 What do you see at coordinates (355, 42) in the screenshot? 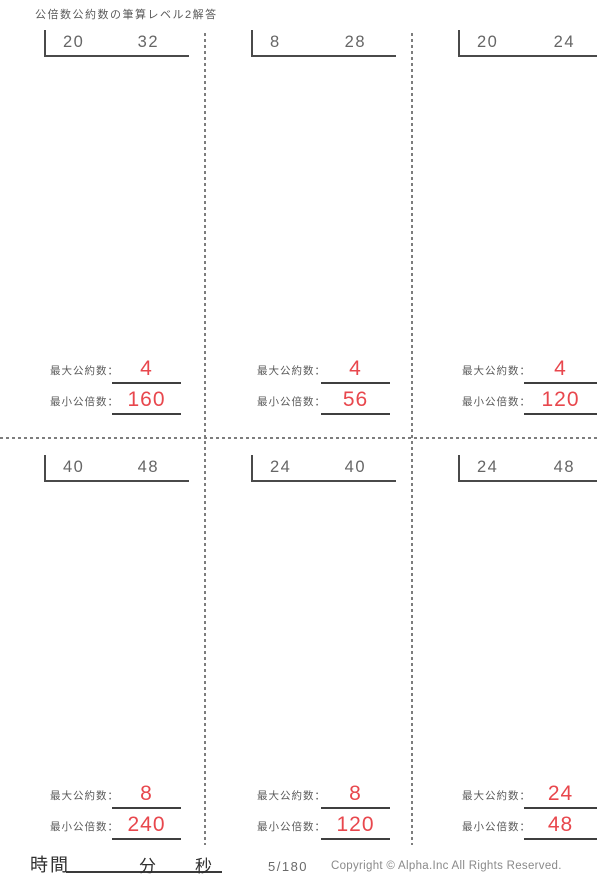
I see `problem-number-right: 28` at bounding box center [355, 42].